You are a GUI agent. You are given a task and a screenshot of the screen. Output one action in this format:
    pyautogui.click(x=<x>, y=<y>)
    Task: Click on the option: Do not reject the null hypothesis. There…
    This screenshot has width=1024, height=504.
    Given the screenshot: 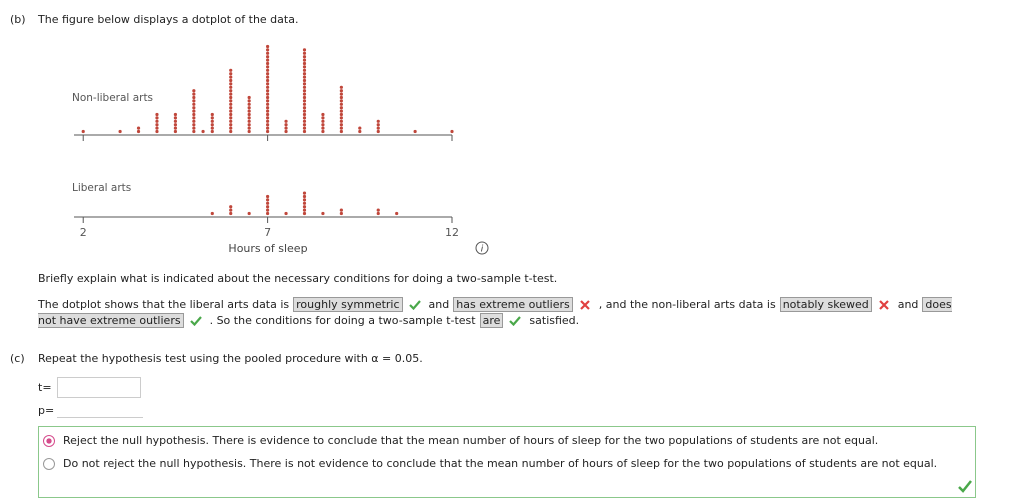 What is the action you would take?
    pyautogui.click(x=490, y=463)
    